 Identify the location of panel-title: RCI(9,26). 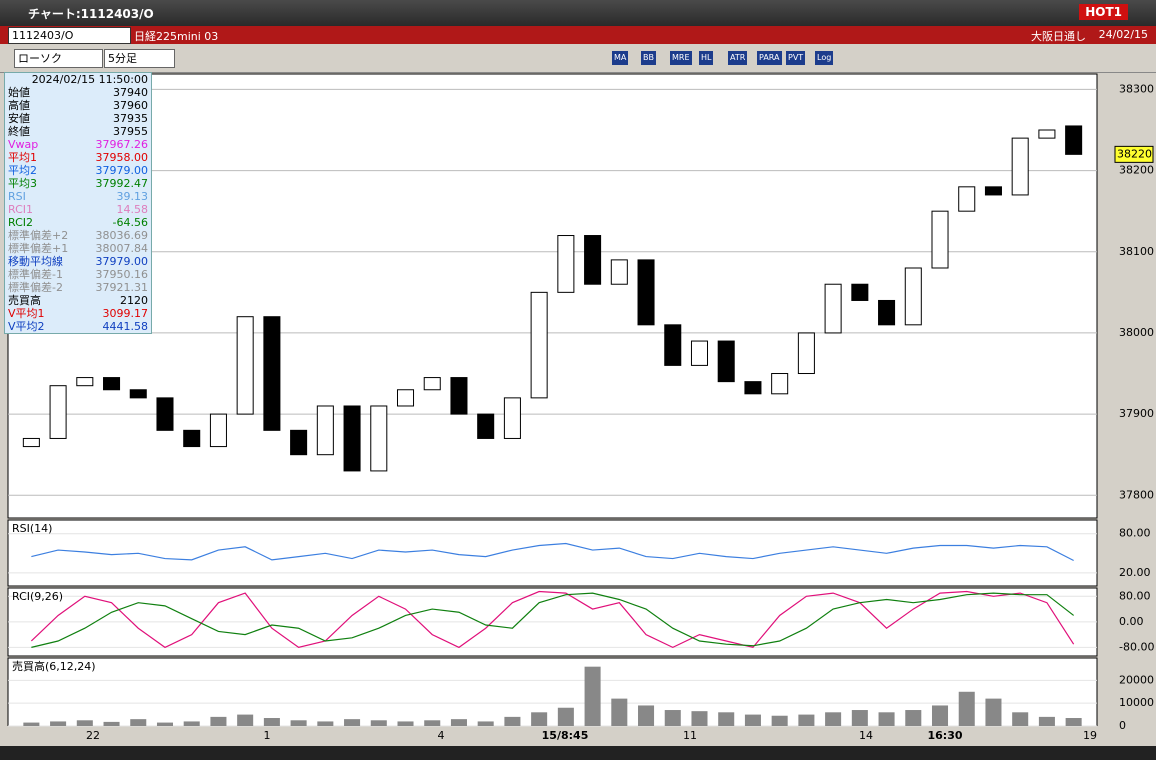
(37, 596).